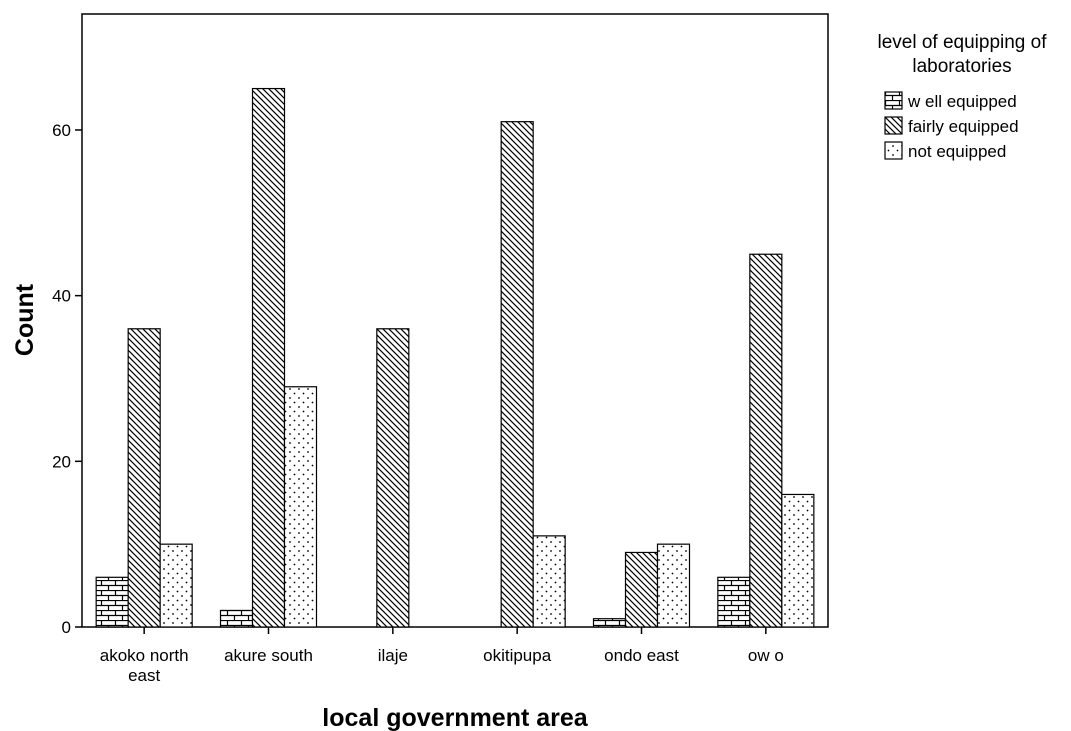  I want to click on legend-label: not equipped, so click(957, 151).